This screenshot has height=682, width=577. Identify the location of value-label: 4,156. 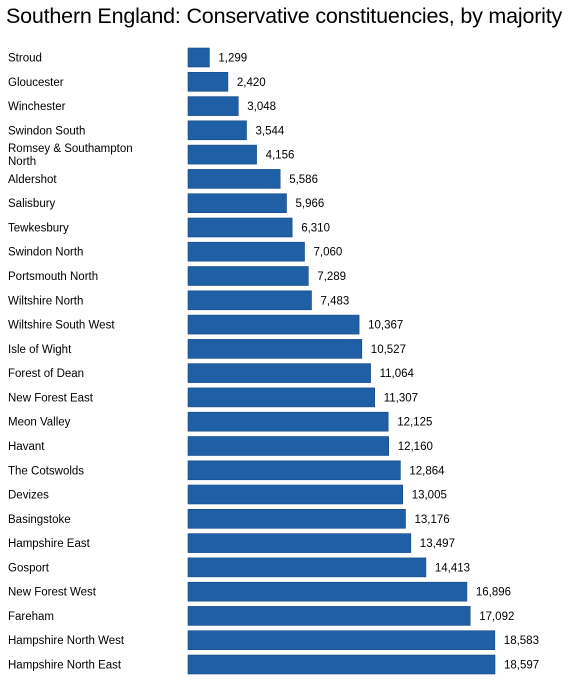
(280, 156).